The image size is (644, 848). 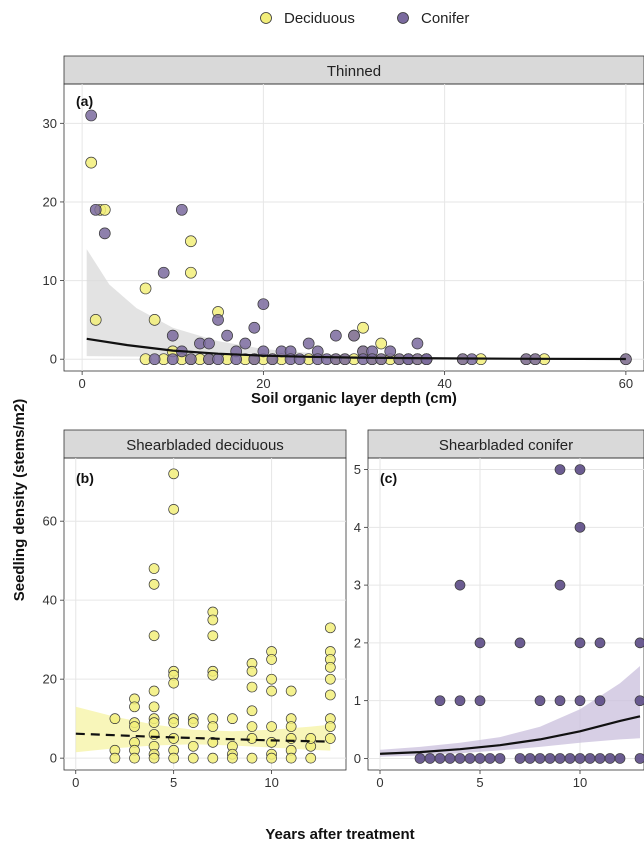 I want to click on tick-label-x-b-1: 5, so click(x=173, y=782).